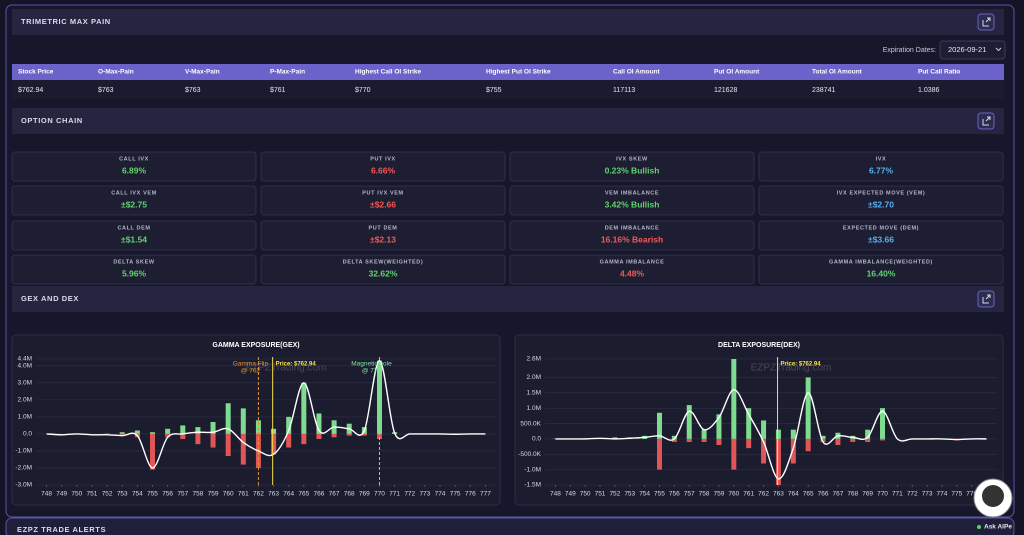 This screenshot has height=535, width=1024. Describe the element at coordinates (134, 204) in the screenshot. I see `metric-value: ±$2.75` at that location.